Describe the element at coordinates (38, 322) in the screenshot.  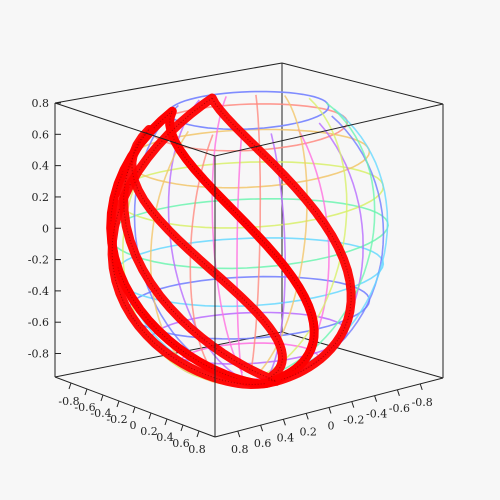
I see `z-tick-label: -0.6` at that location.